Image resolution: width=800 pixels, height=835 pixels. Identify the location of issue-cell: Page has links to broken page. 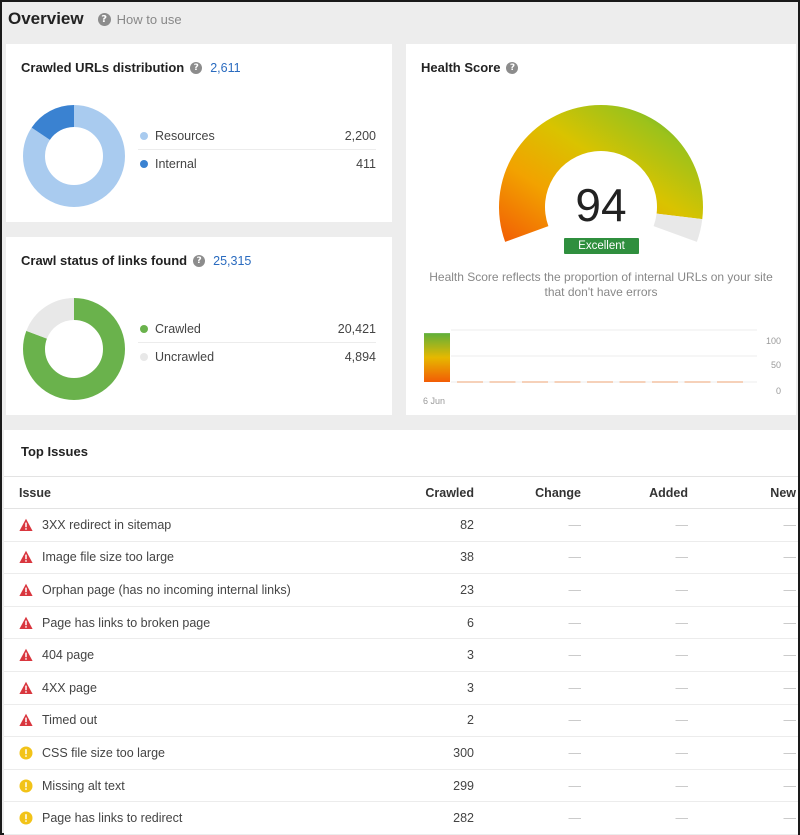
(154, 623).